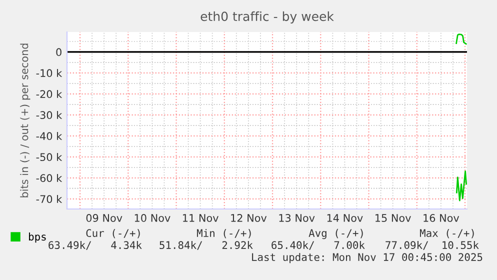 Image resolution: width=497 pixels, height=280 pixels. What do you see at coordinates (49, 73) in the screenshot?
I see `y-tick-label: -10 k` at bounding box center [49, 73].